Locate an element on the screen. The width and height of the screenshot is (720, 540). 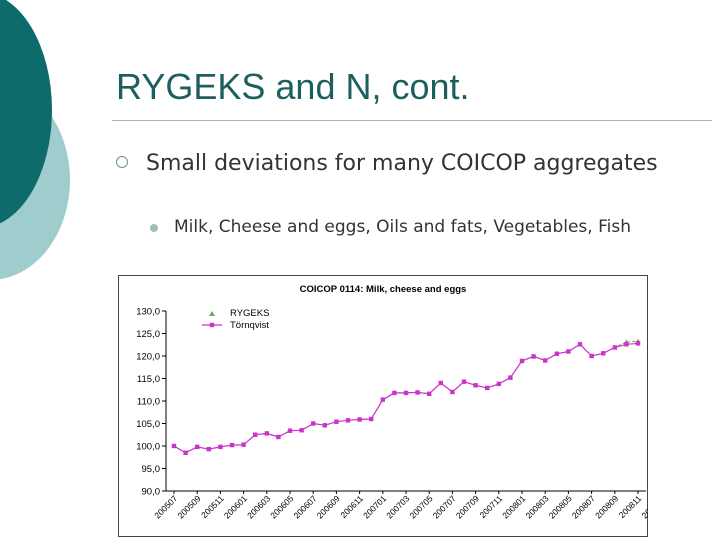
legend-label-rygeks: RYGEKS is located at coordinates (249, 313).